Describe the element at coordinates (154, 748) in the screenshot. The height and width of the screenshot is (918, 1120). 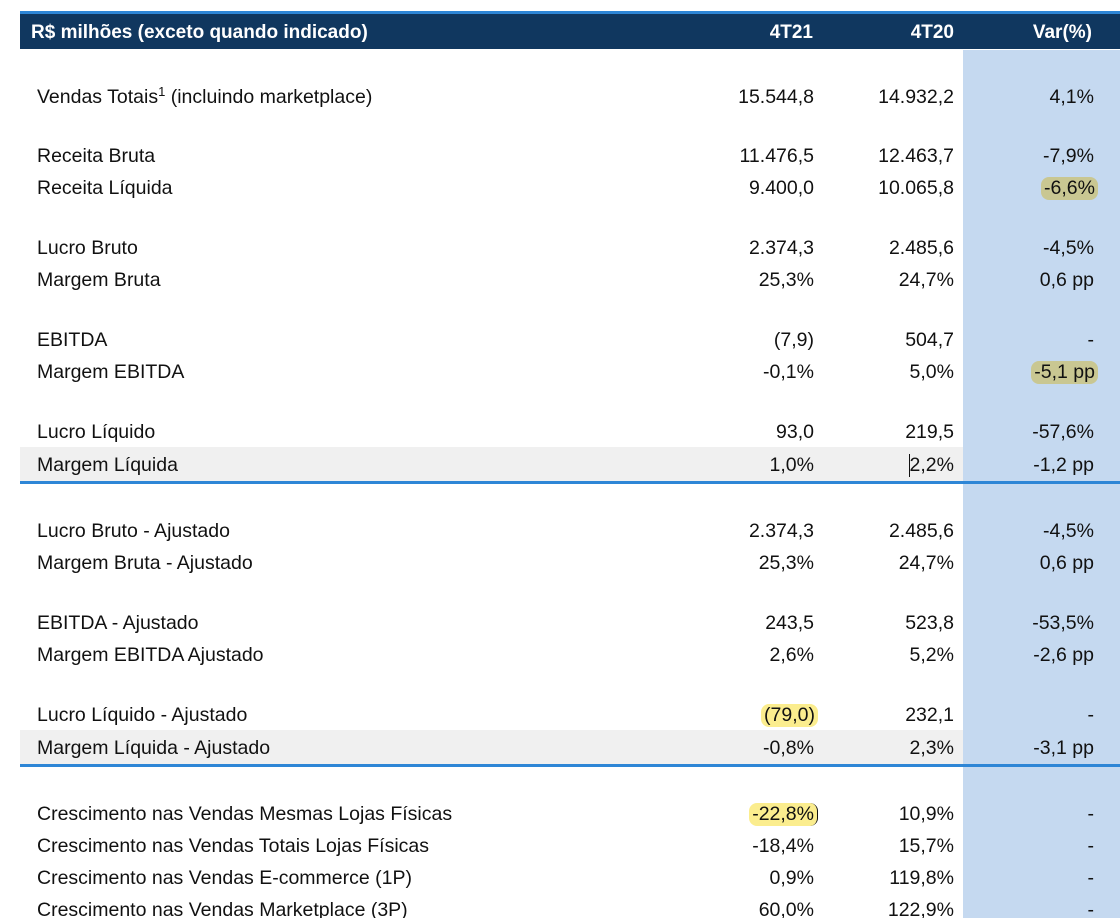
I see `row-label: Margem Líquida - Ajustado` at that location.